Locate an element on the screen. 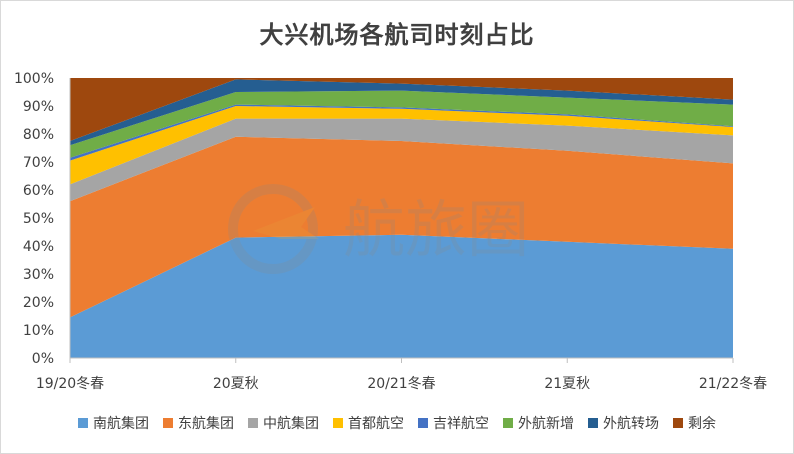  y-tick-label: 20% is located at coordinates (38, 303).